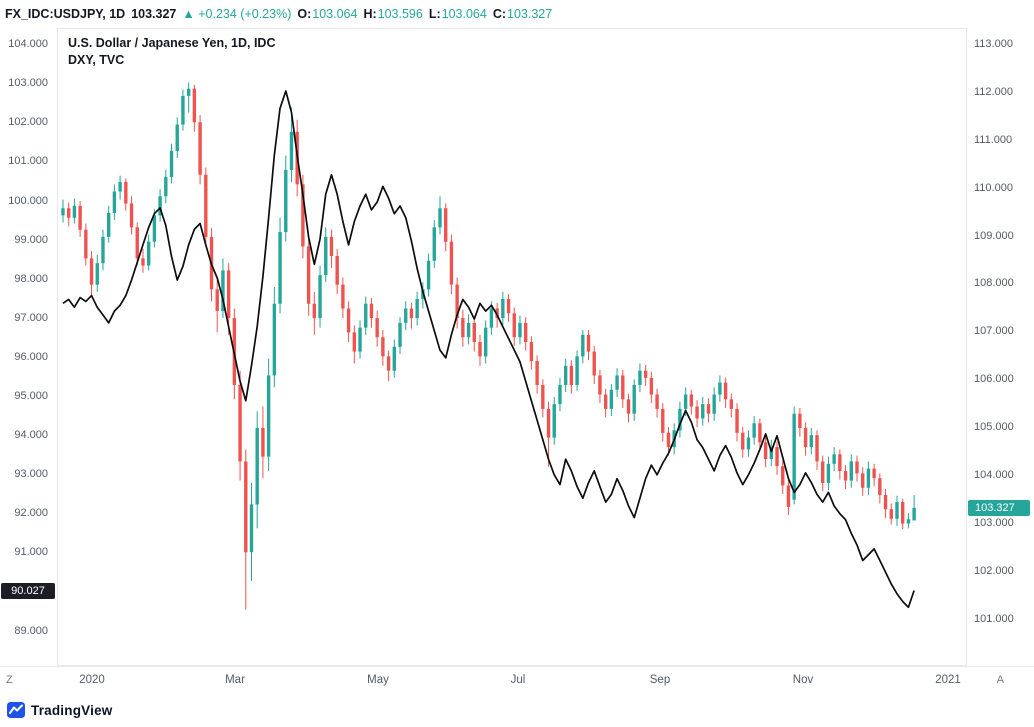  I want to click on time-axis-label: Mar, so click(235, 680).